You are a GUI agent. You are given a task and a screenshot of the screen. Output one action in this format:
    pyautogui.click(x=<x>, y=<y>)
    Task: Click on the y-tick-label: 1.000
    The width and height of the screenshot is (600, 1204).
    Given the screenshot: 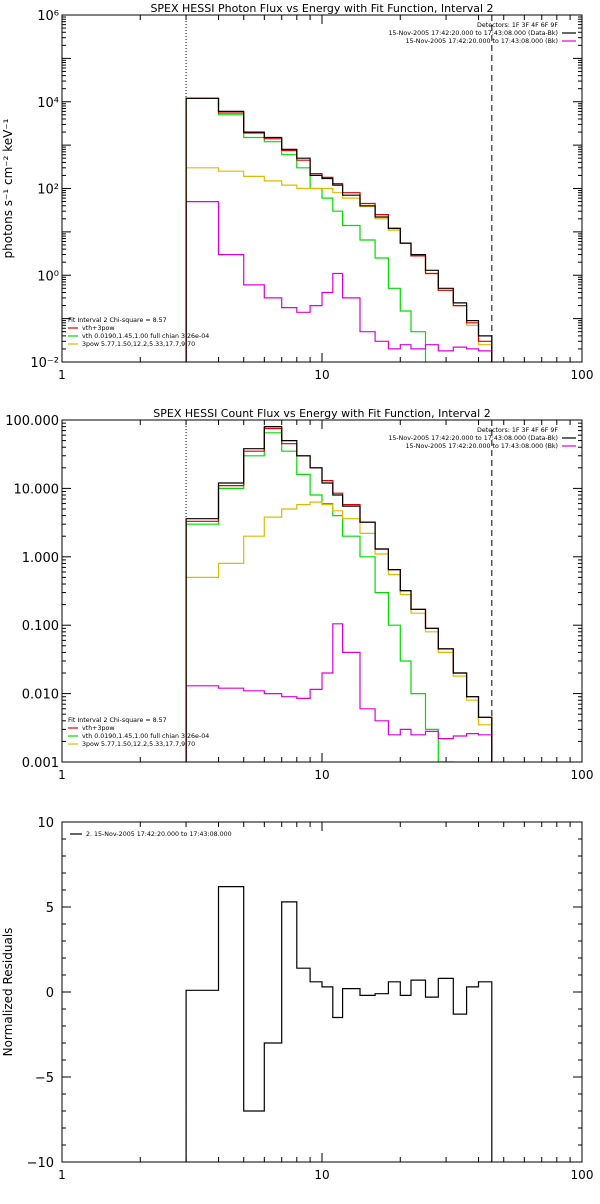 What is the action you would take?
    pyautogui.click(x=40, y=558)
    